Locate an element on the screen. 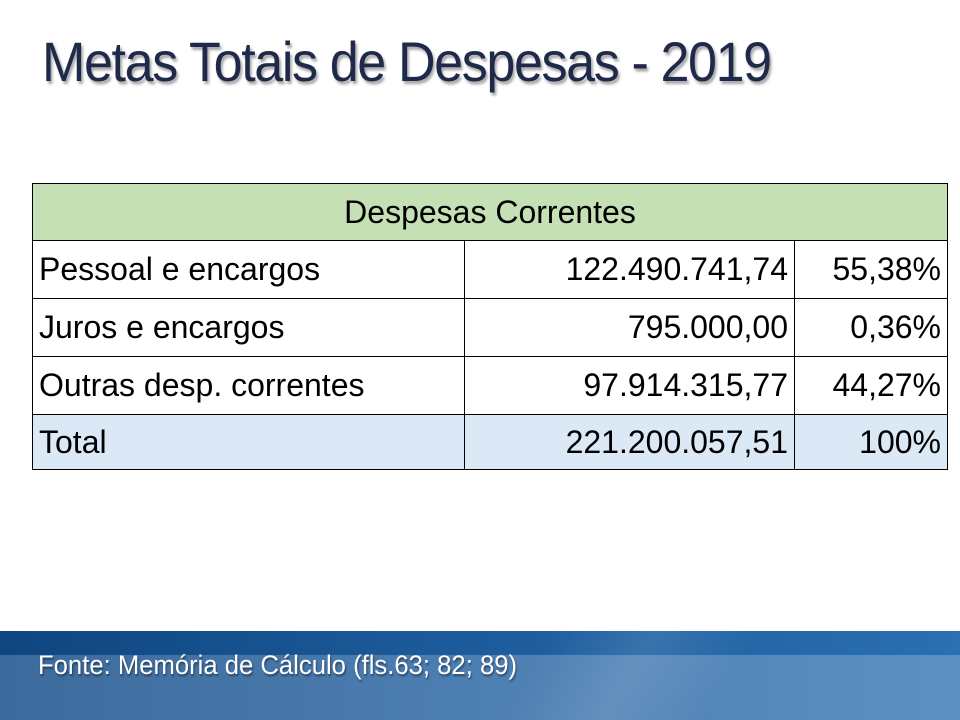 The image size is (960, 720). total-value: 221.200.057,51 is located at coordinates (629, 442).